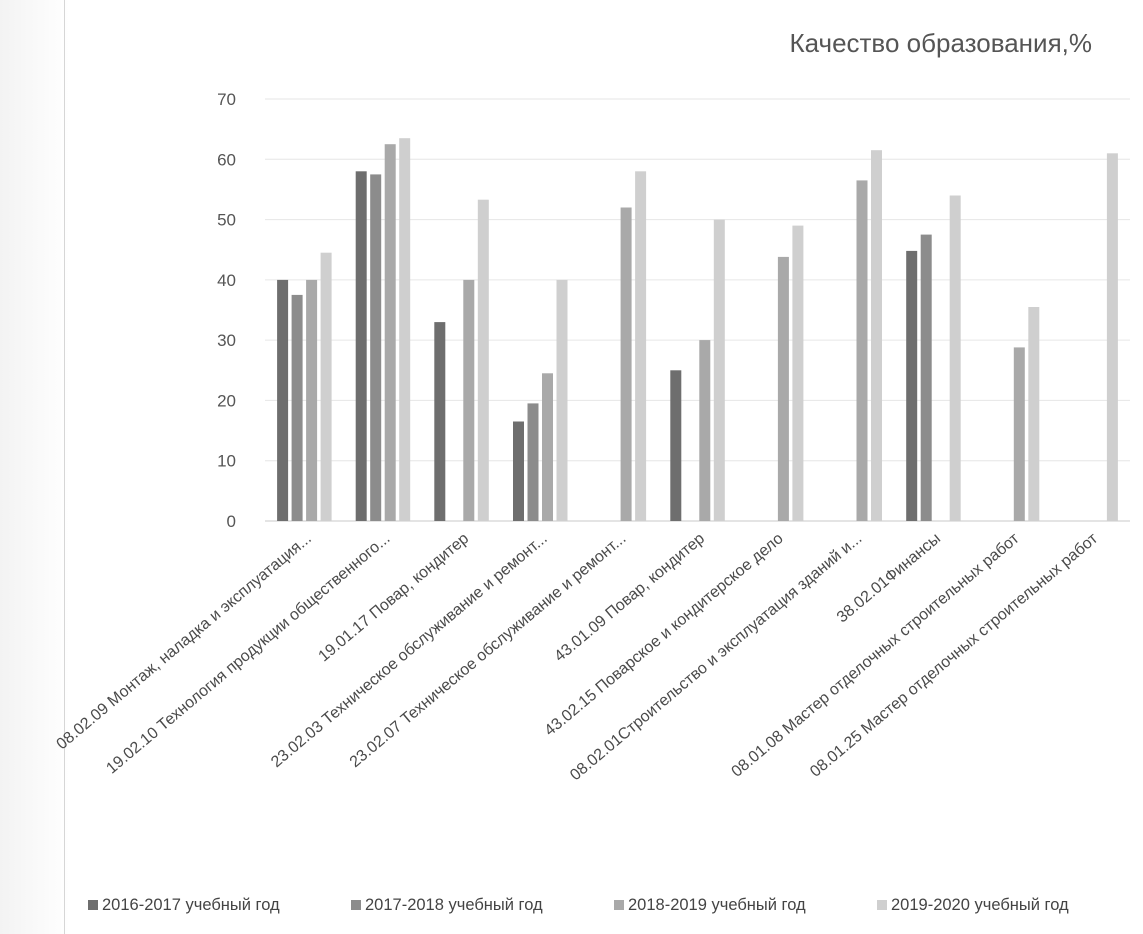  What do you see at coordinates (226, 400) in the screenshot?
I see `y-tick-label: 20` at bounding box center [226, 400].